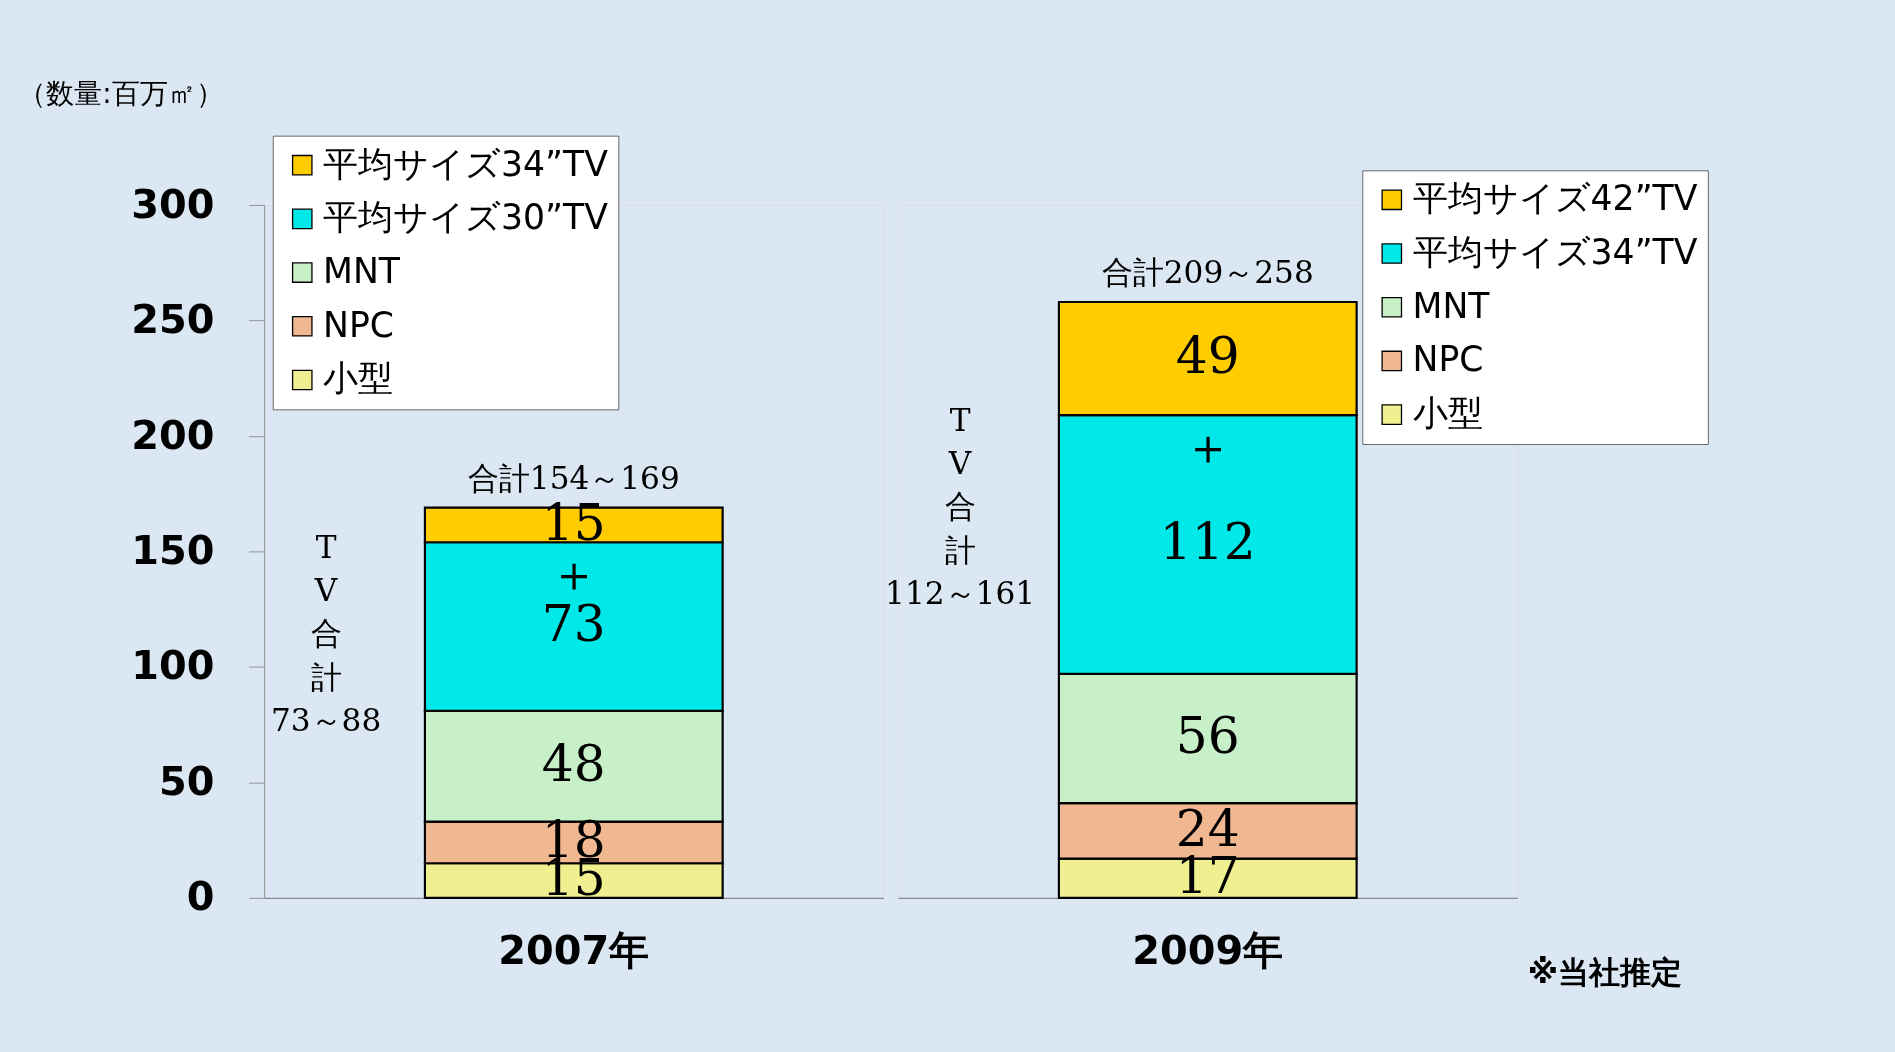  I want to click on annotation: ＋, so click(1207, 446).